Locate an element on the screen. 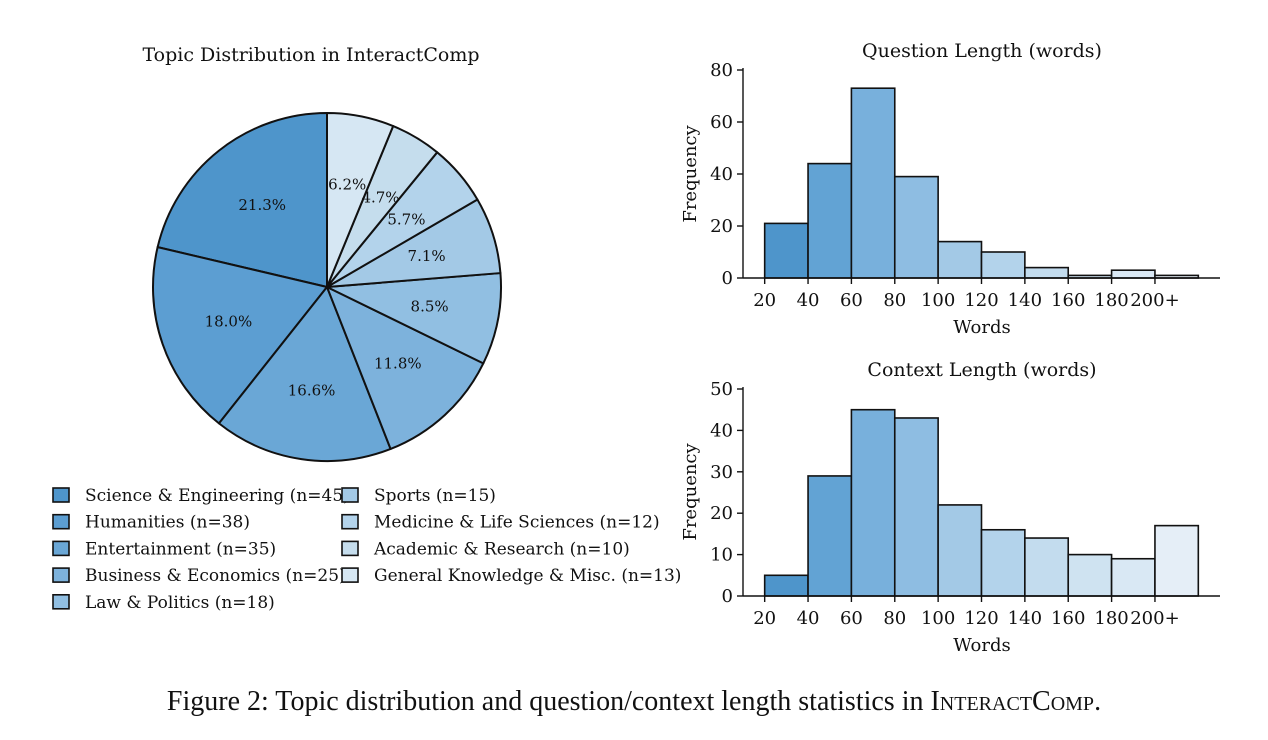  question-x-tick-label: 20 is located at coordinates (764, 300).